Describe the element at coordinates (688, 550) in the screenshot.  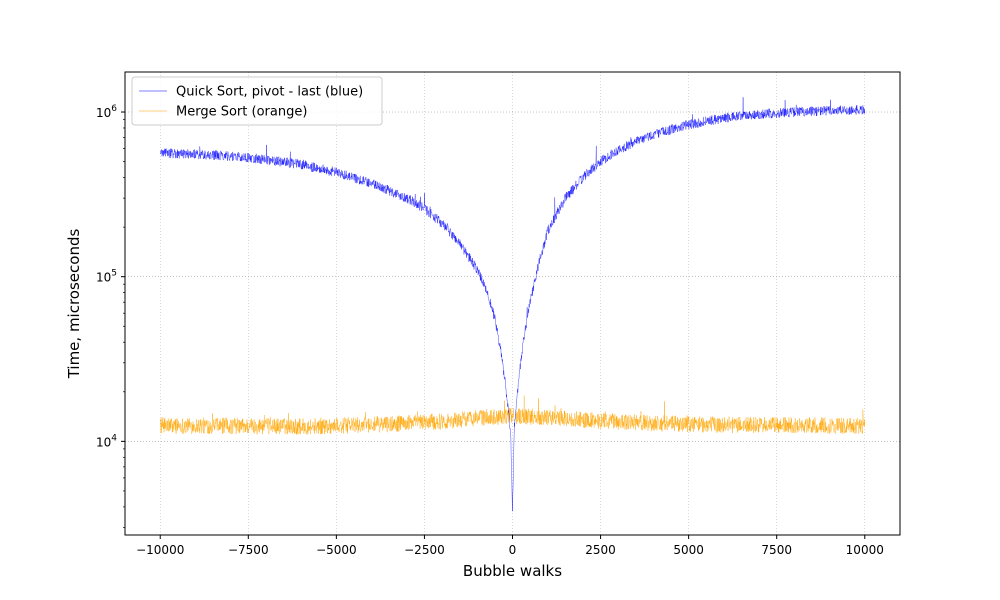
I see `x-tick-label: 5000` at that location.